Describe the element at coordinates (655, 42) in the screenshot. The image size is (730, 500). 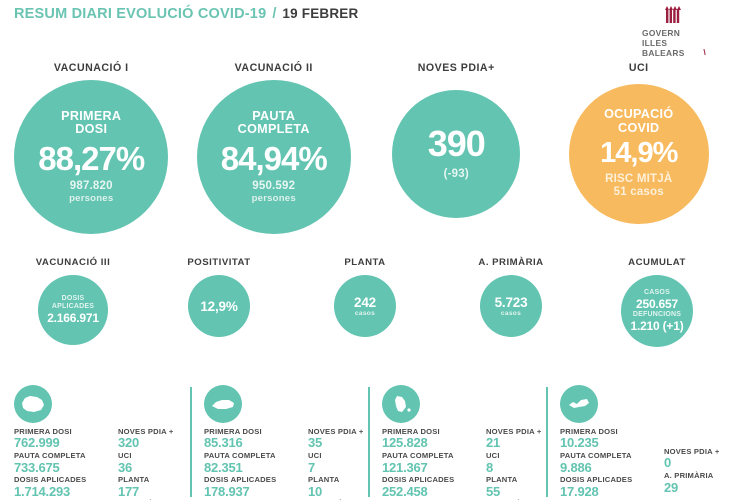
I see `logo-line-2: ILLES` at that location.